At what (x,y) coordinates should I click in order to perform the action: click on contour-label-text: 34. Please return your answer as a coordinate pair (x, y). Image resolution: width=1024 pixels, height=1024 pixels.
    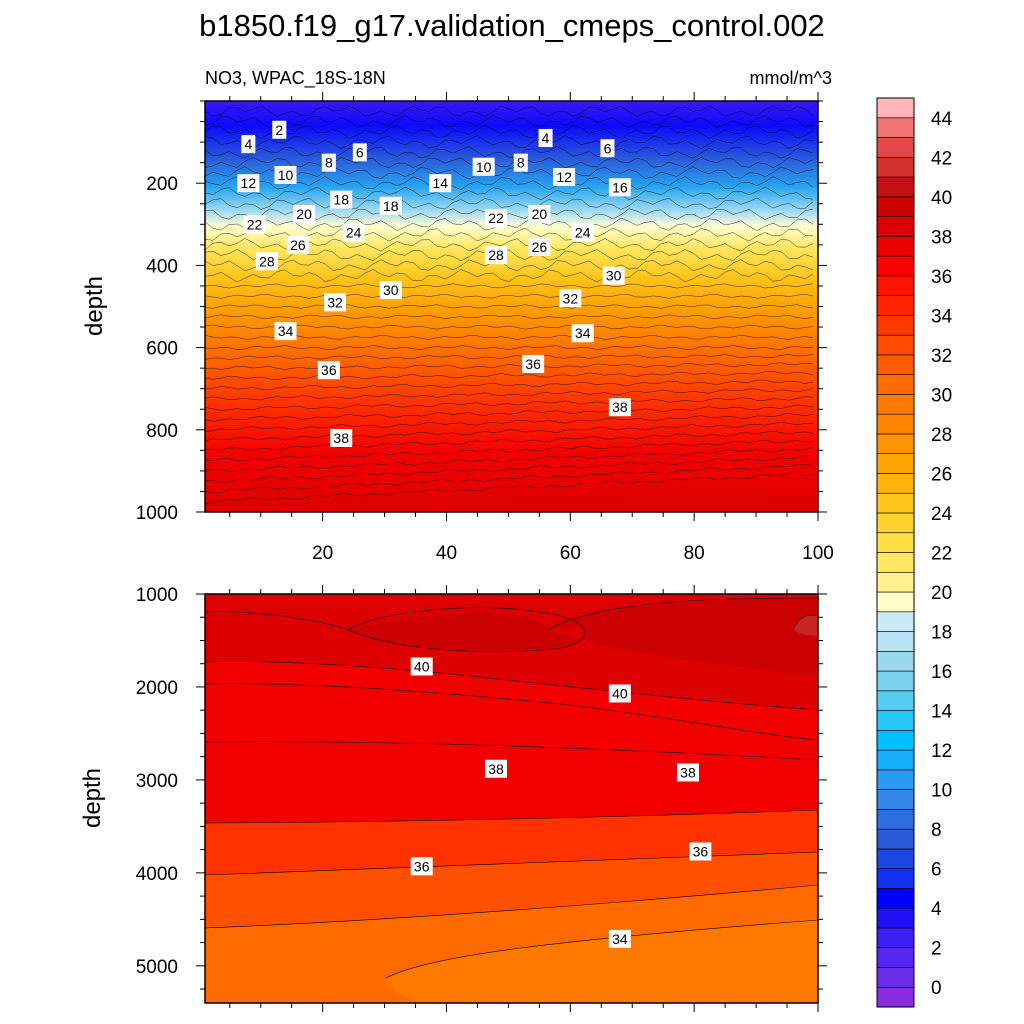
    Looking at the image, I should click on (620, 939).